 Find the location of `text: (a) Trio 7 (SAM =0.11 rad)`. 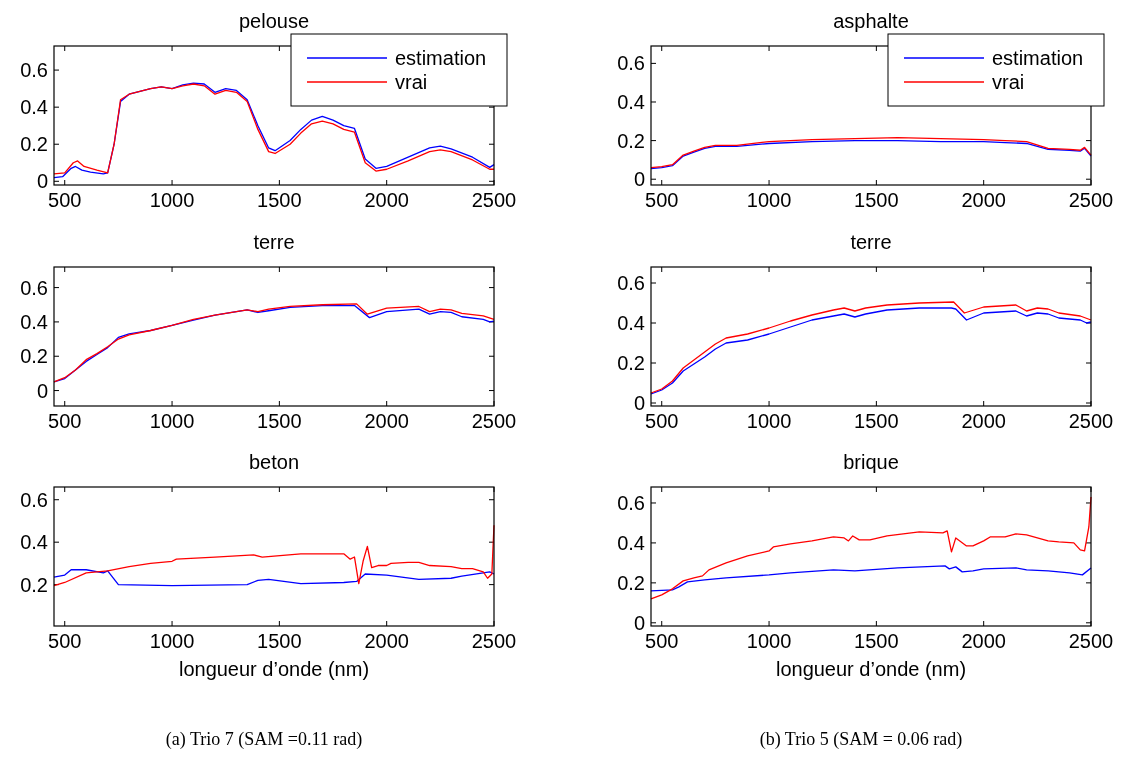

text: (a) Trio 7 (SAM =0.11 rad) is located at coordinates (264, 739).